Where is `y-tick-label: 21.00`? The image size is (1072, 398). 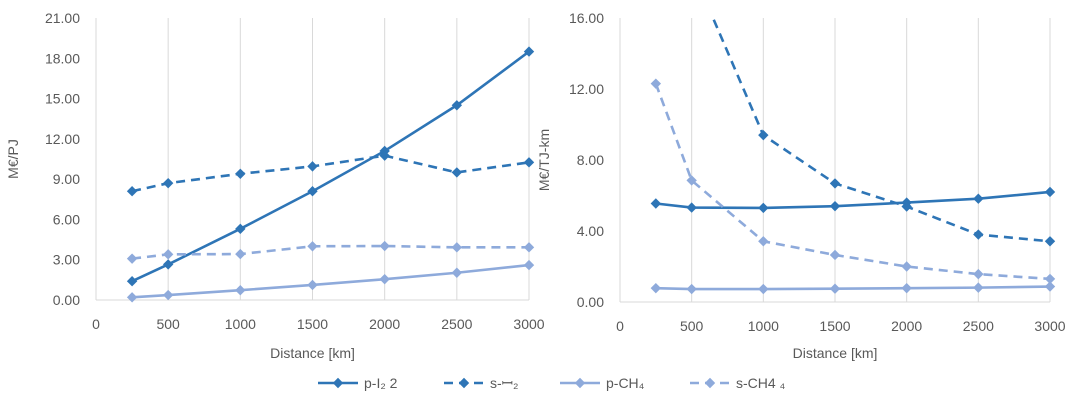
y-tick-label: 21.00 is located at coordinates (62, 18).